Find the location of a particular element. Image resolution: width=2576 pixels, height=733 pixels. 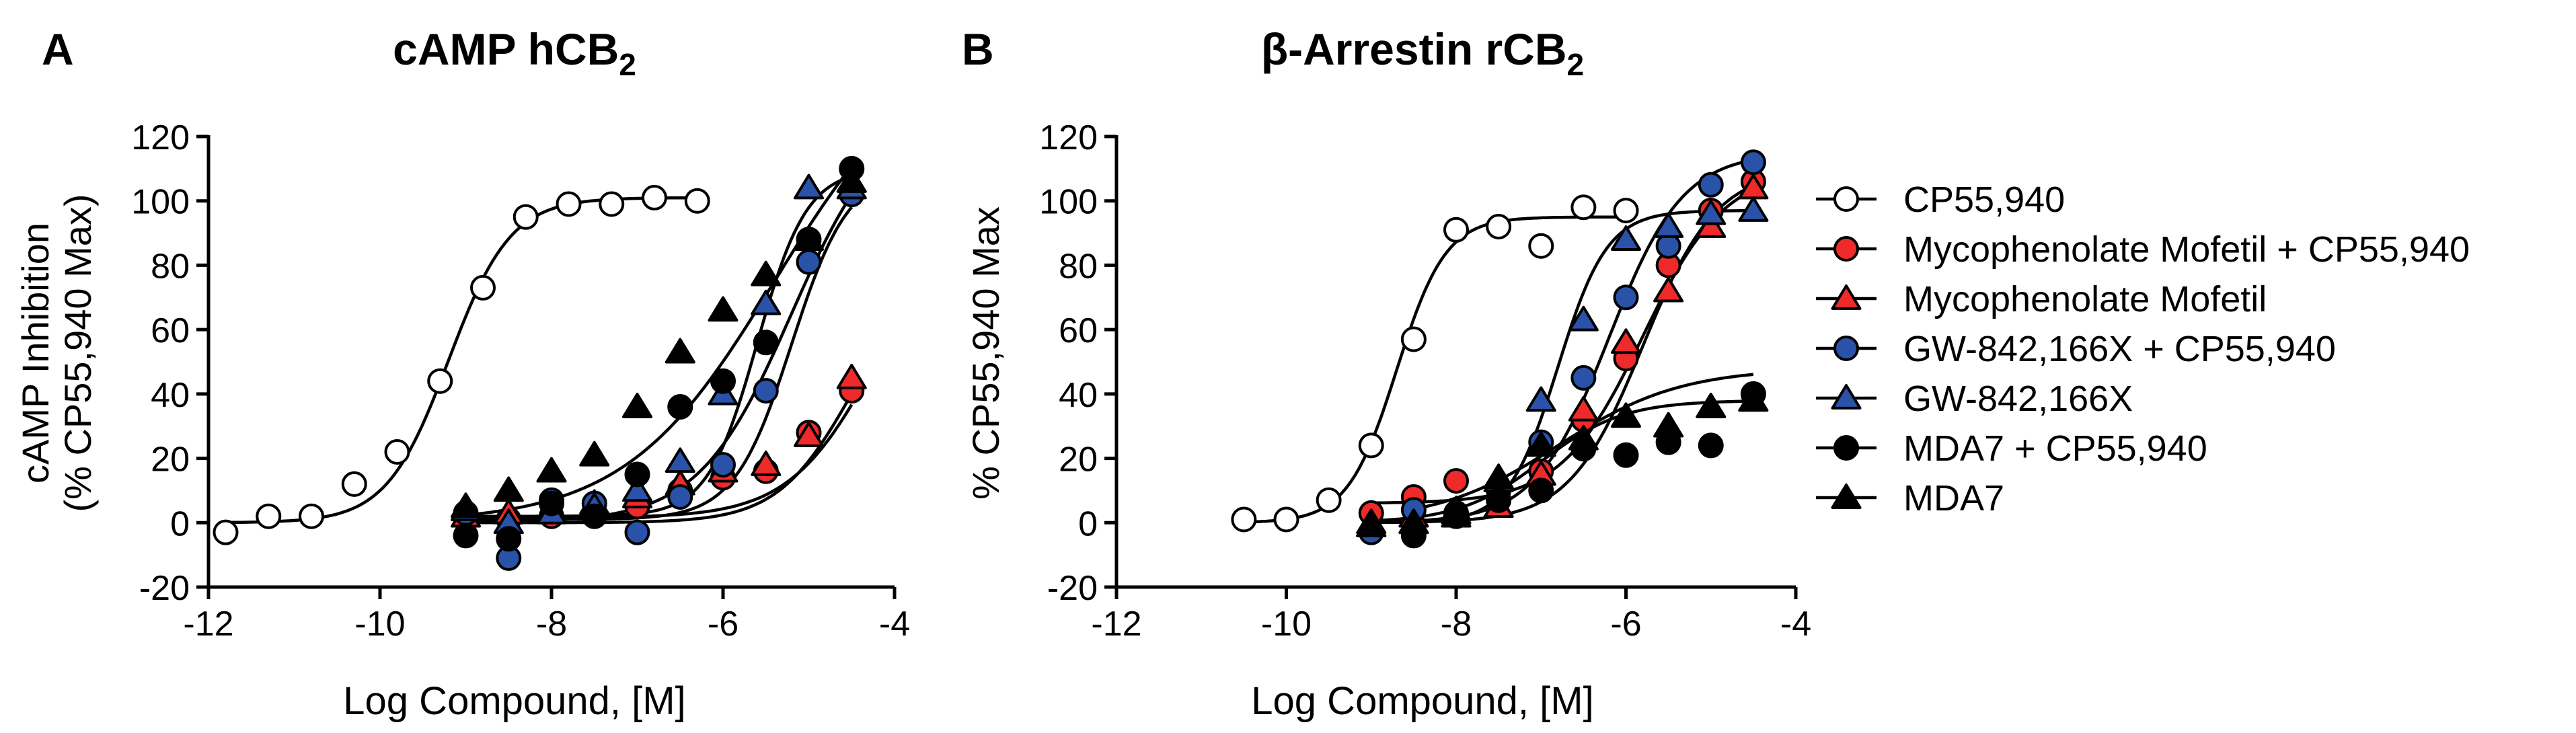

panel-b-y-tick-label: 100 is located at coordinates (1068, 203).